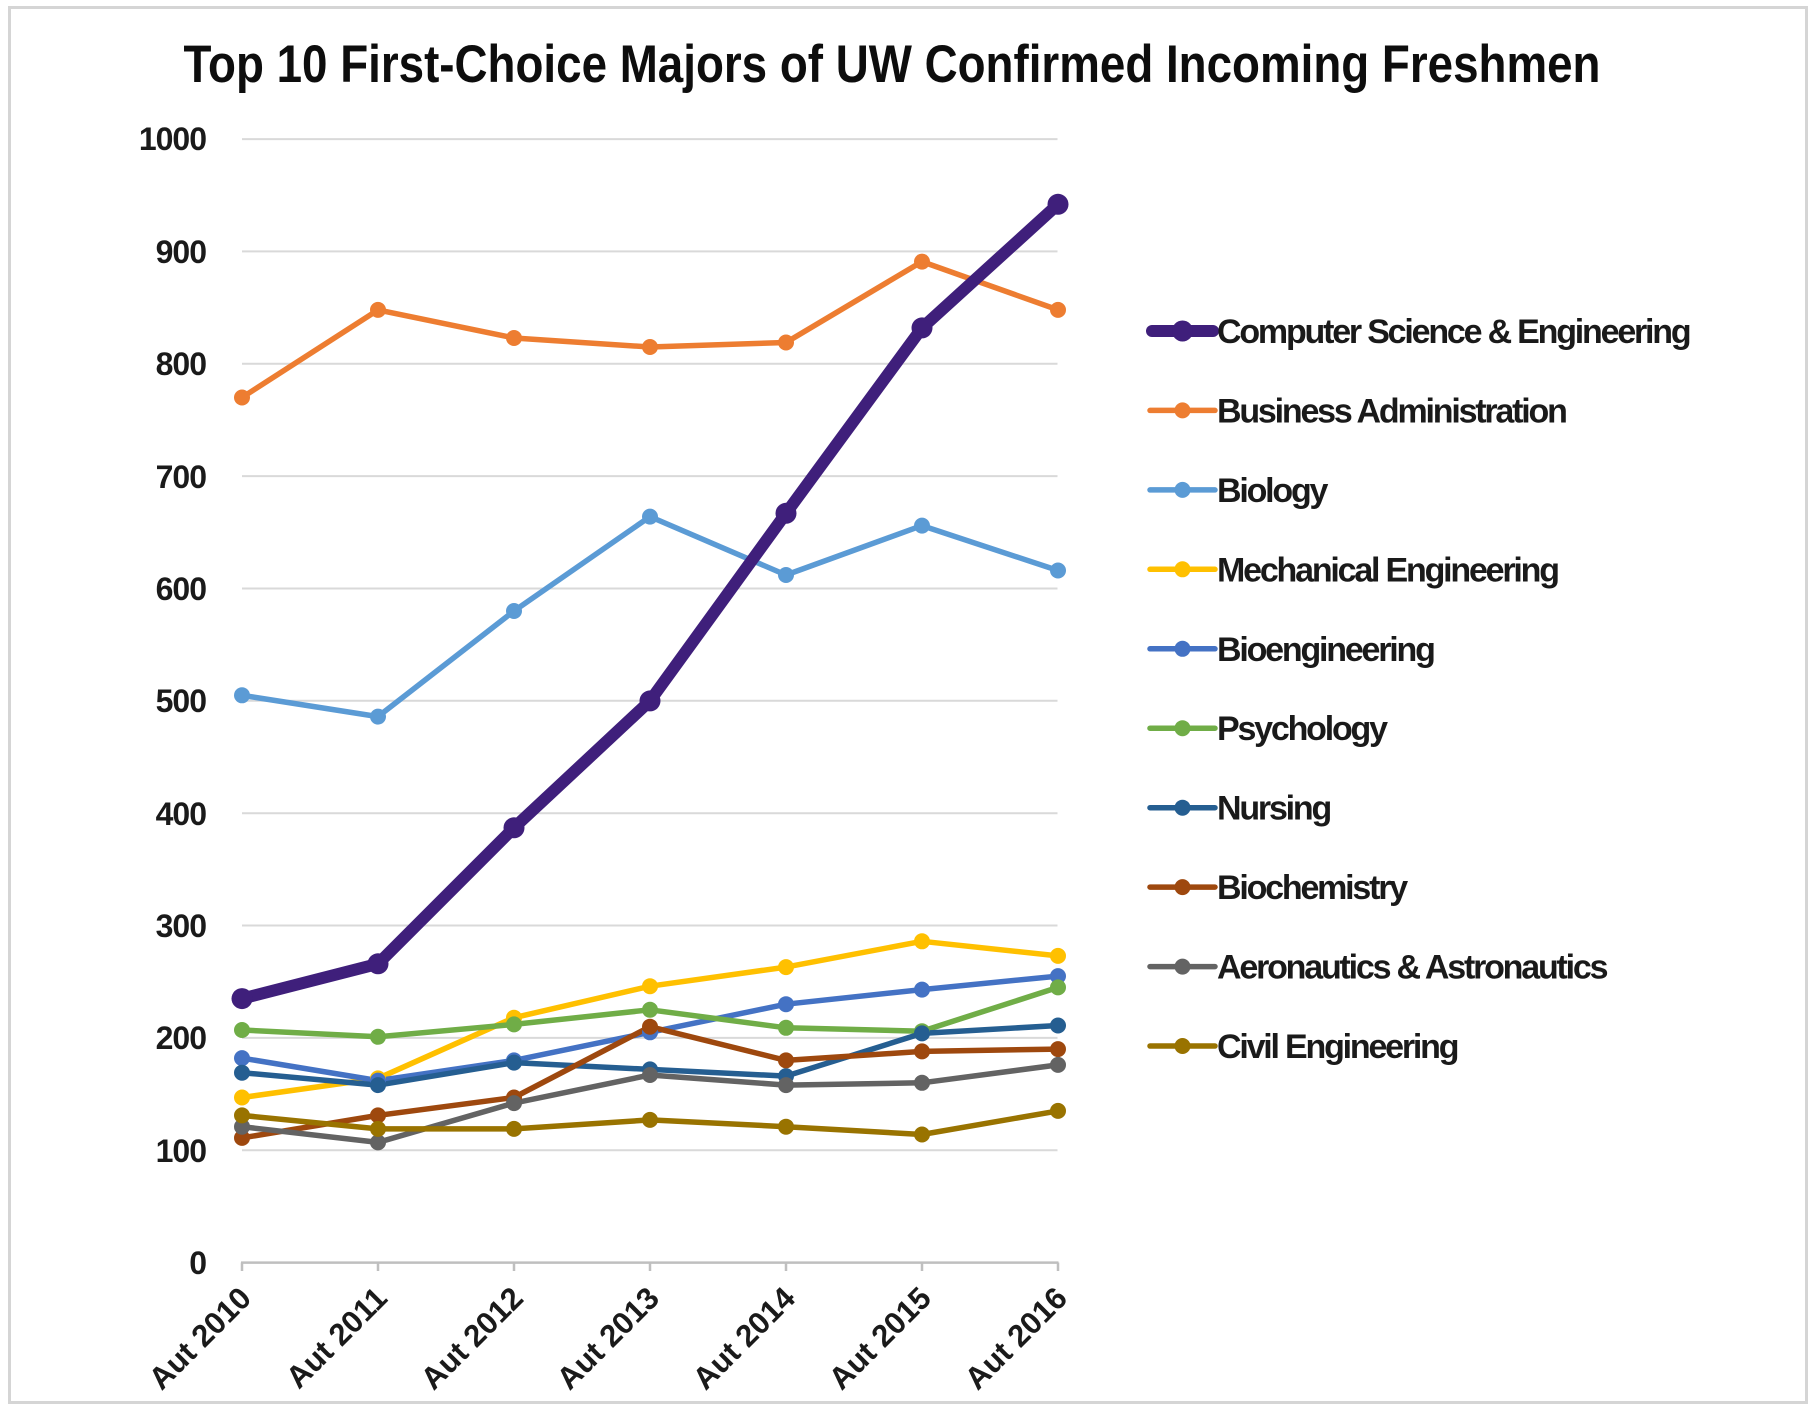  What do you see at coordinates (181, 589) in the screenshot?
I see `svg-text: 600` at bounding box center [181, 589].